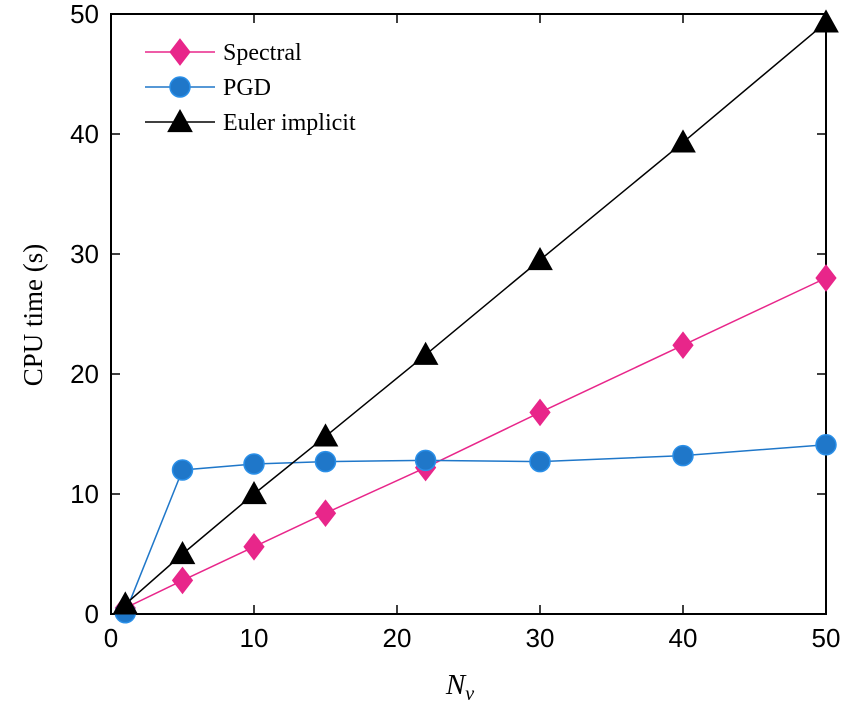 Image resolution: width=843 pixels, height=704 pixels. Describe the element at coordinates (92, 614) in the screenshot. I see `y-tick-label-0: 0` at that location.